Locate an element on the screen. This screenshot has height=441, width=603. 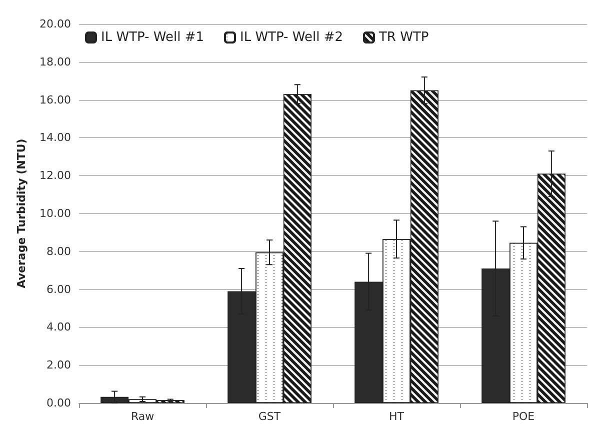
y-tick-label: 16.00 is located at coordinates (55, 99).